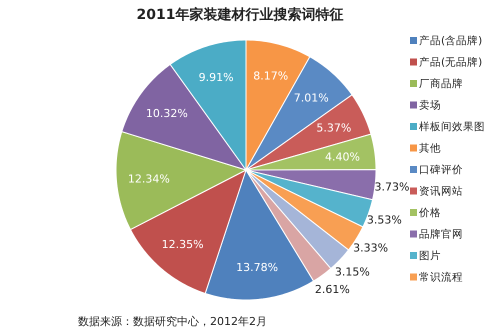 The width and height of the screenshot is (489, 332). Describe the element at coordinates (149, 179) in the screenshot. I see `data-label: 12.34%` at that location.